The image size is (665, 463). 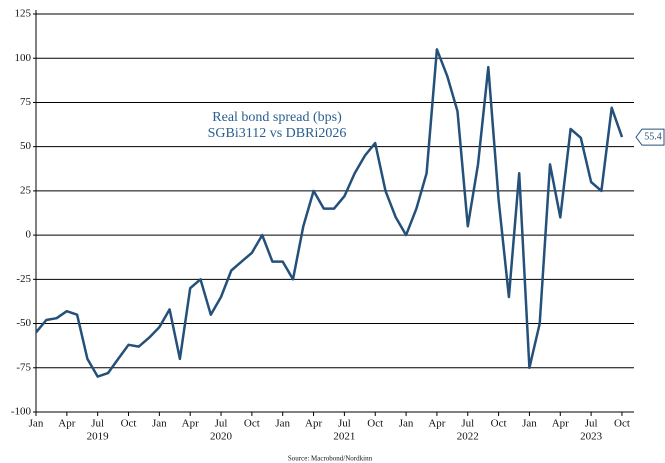 I want to click on y-tick-label: -75, so click(x=23, y=367).